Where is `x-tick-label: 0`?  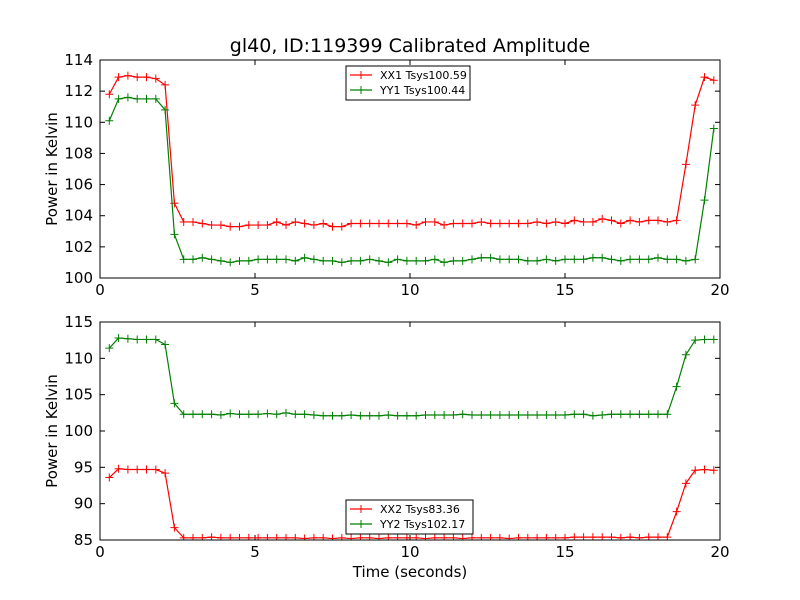 x-tick-label: 0 is located at coordinates (100, 552).